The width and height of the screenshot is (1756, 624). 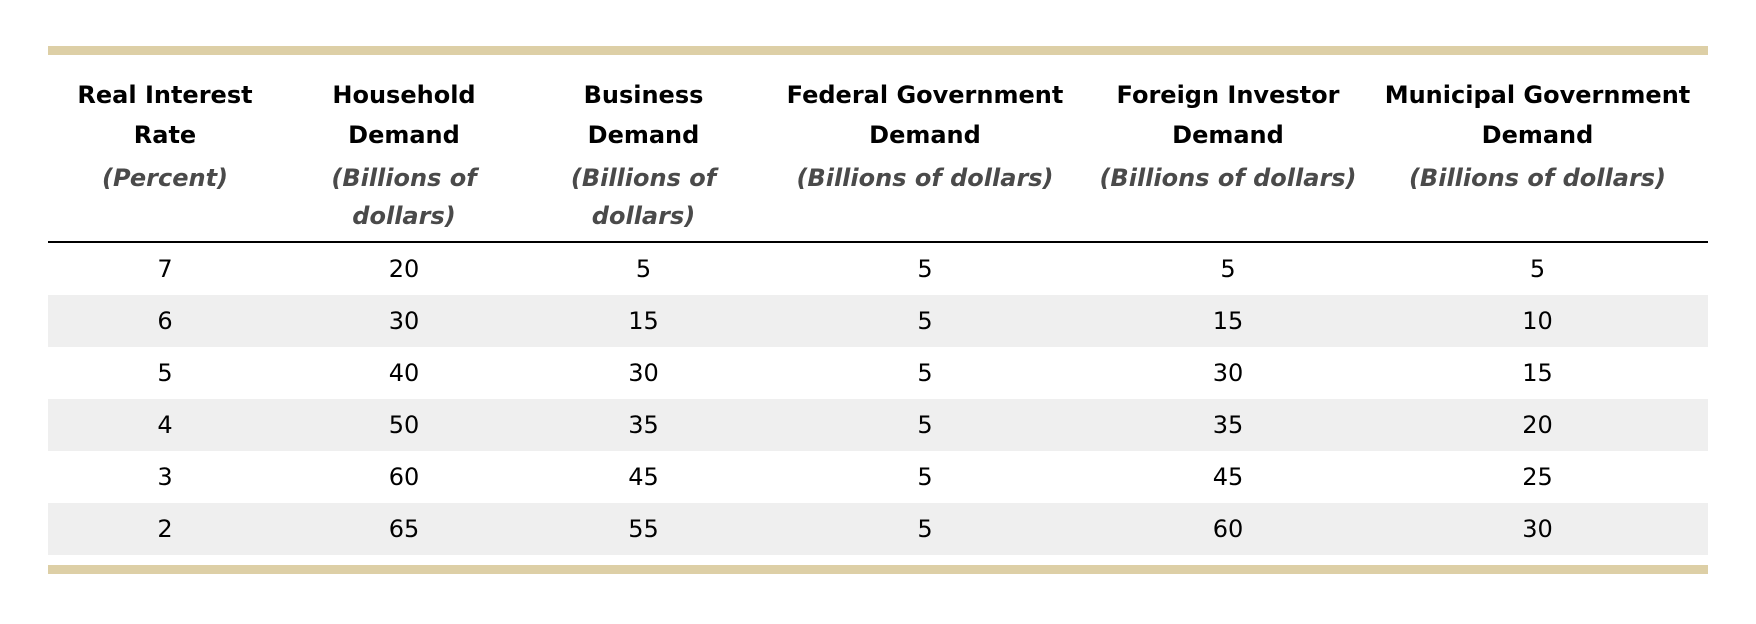 What do you see at coordinates (404, 529) in the screenshot?
I see `cell-household-demand: 65` at bounding box center [404, 529].